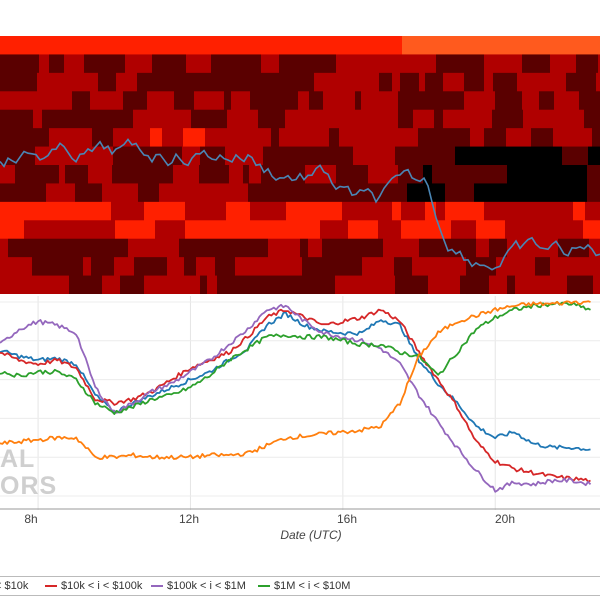 Image resolution: width=600 pixels, height=600 pixels. Describe the element at coordinates (198, 586) in the screenshot. I see `legend-item: $100k < i < $1M` at that location.